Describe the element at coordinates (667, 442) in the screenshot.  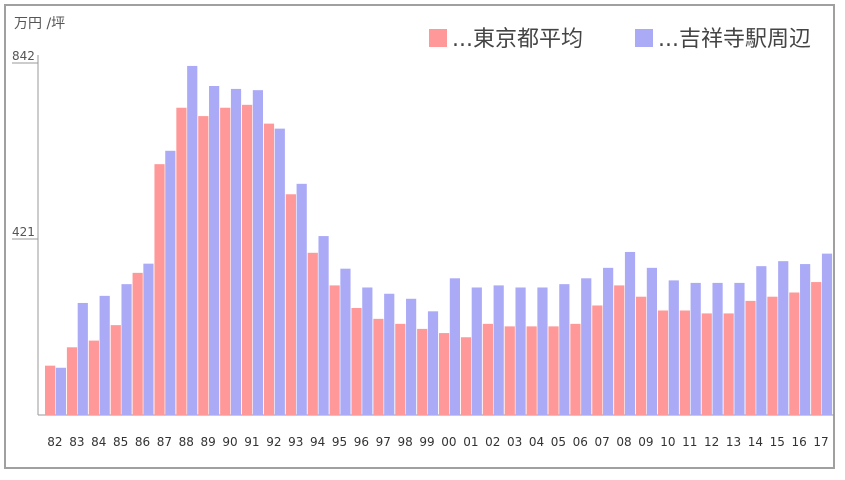
I see `x-tick-label-10: 10` at that location.